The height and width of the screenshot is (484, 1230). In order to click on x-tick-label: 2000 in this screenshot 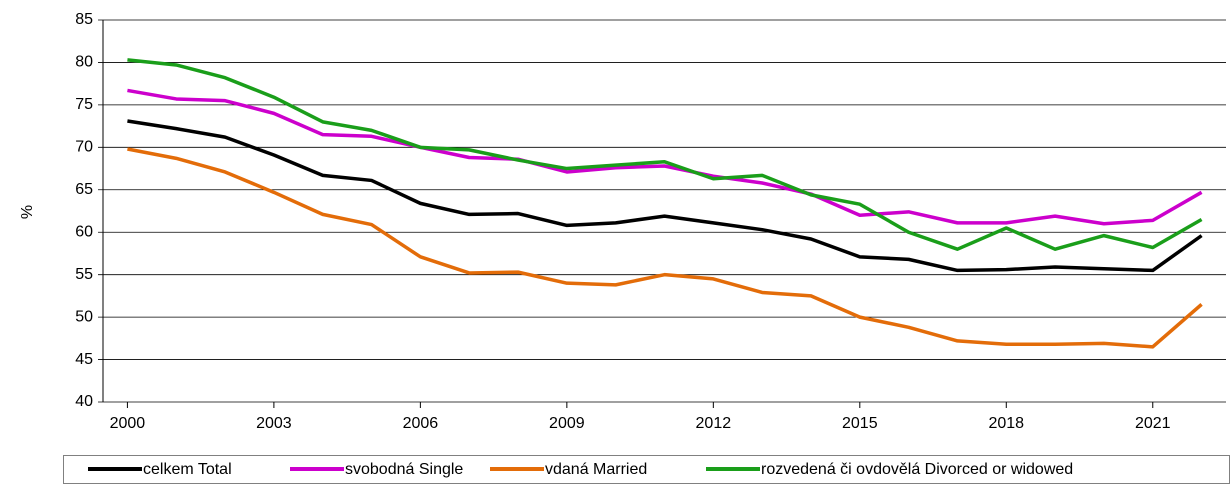, I will do `click(128, 423)`.